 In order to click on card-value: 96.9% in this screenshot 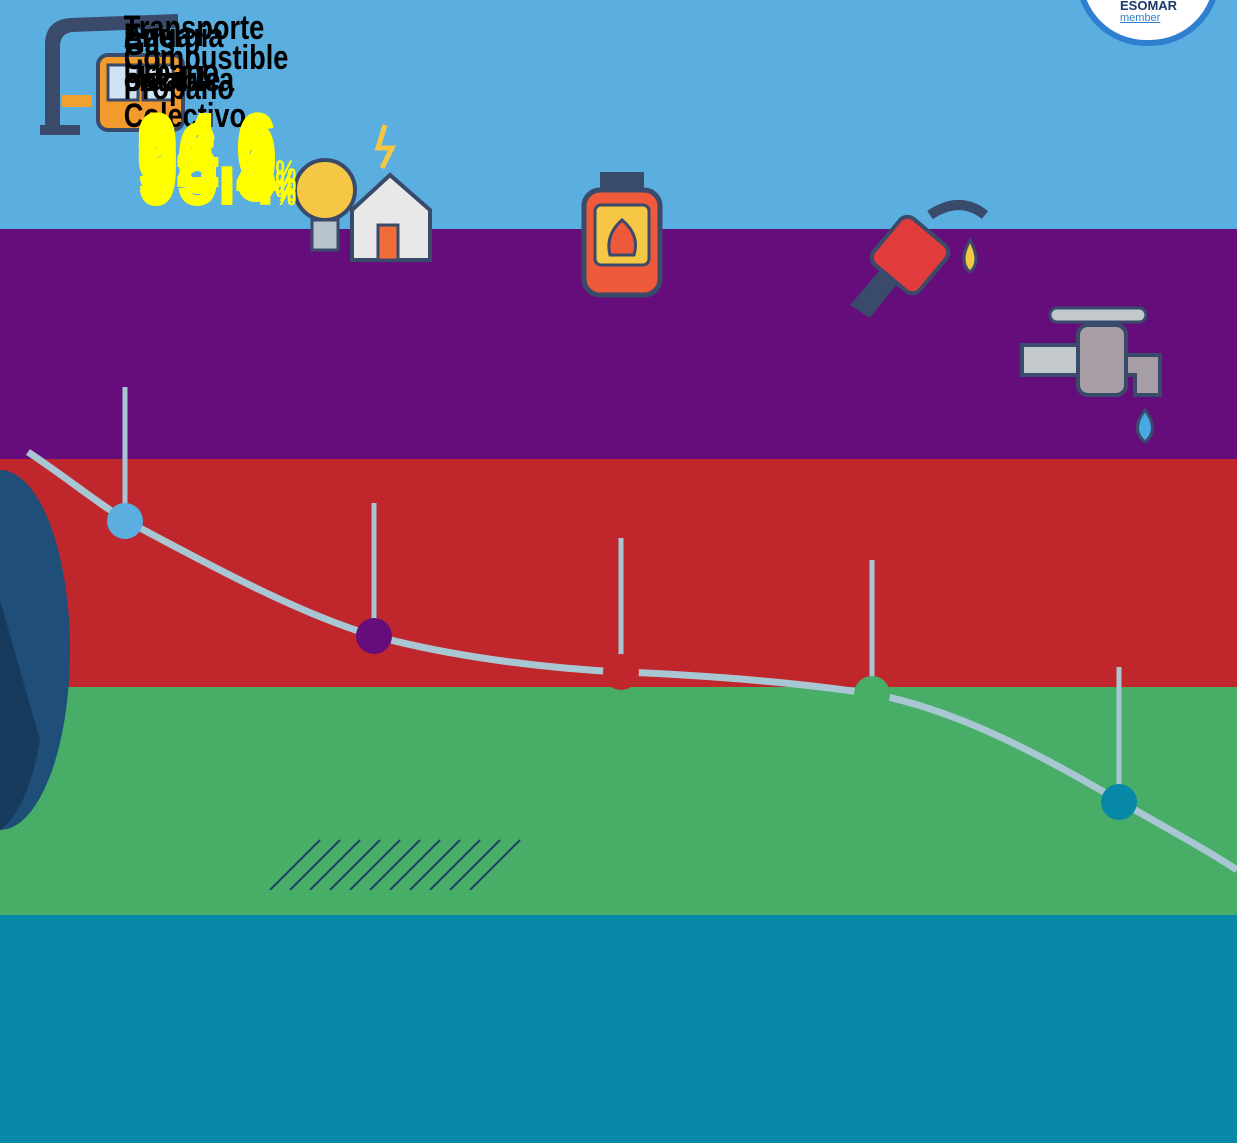, I will do `click(618, 159)`.